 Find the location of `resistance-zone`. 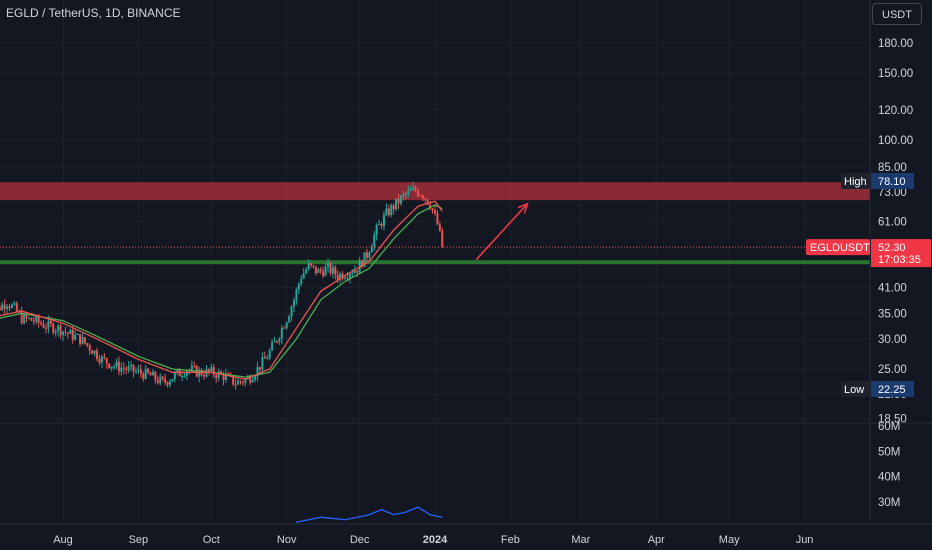

resistance-zone is located at coordinates (435, 191).